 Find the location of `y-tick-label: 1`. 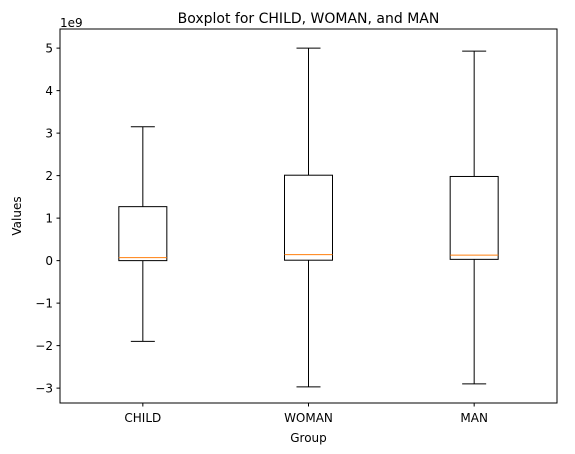

y-tick-label: 1 is located at coordinates (49, 219).